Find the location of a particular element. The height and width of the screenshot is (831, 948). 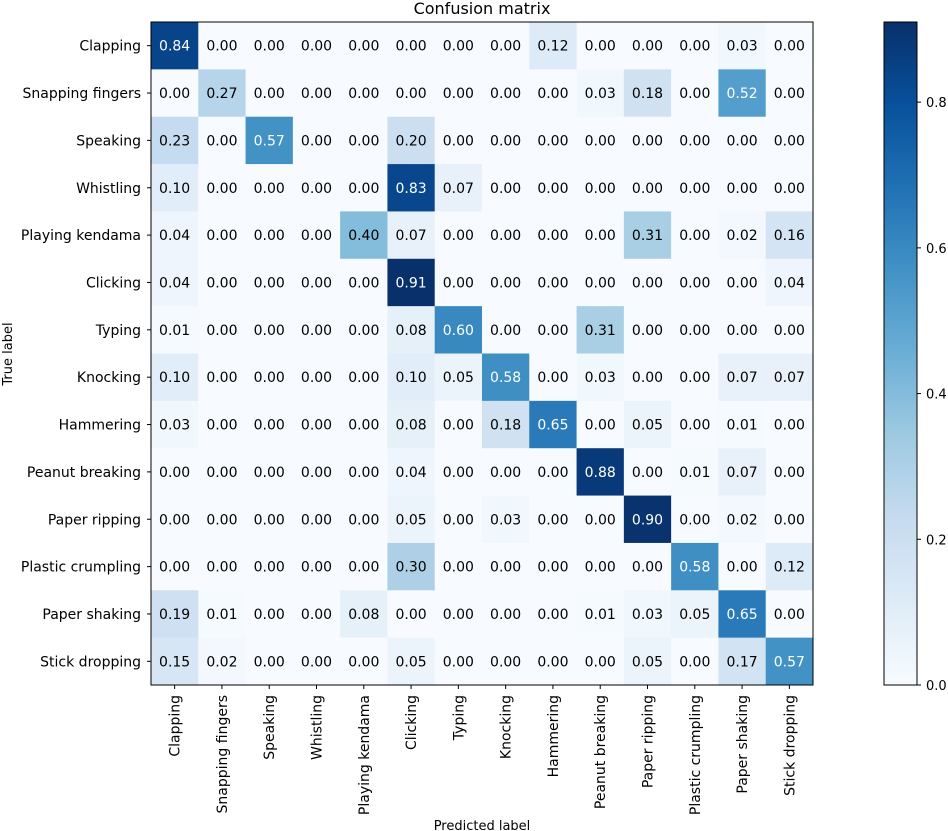

cell-value-label: 0.91 is located at coordinates (410, 283).